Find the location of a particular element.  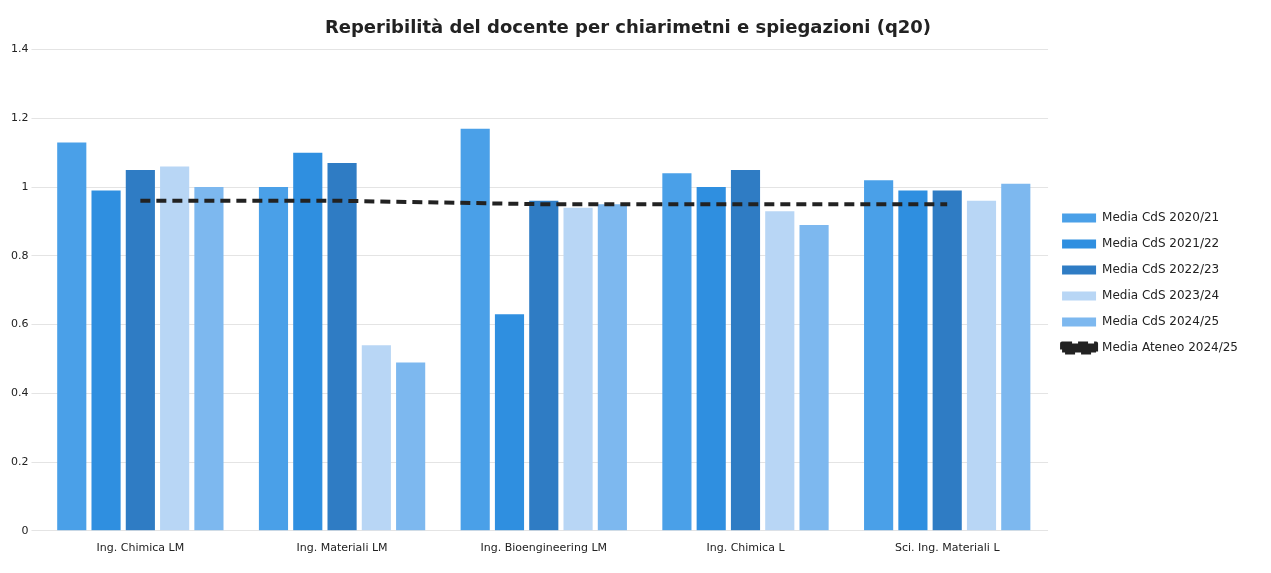

legend-label: Media CdS 2022/23 is located at coordinates (1161, 269).